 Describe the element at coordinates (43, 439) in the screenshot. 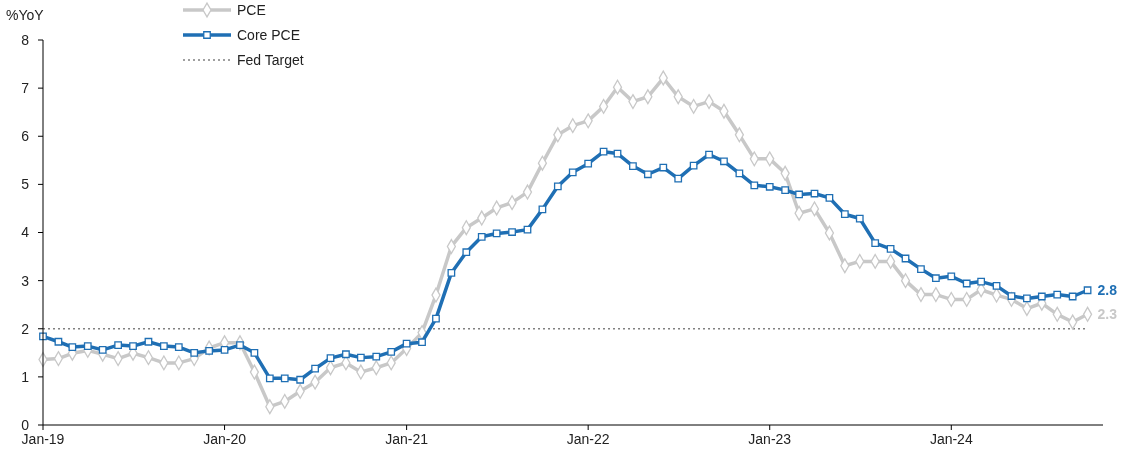

I see `x-tick-label: Jan-19` at that location.